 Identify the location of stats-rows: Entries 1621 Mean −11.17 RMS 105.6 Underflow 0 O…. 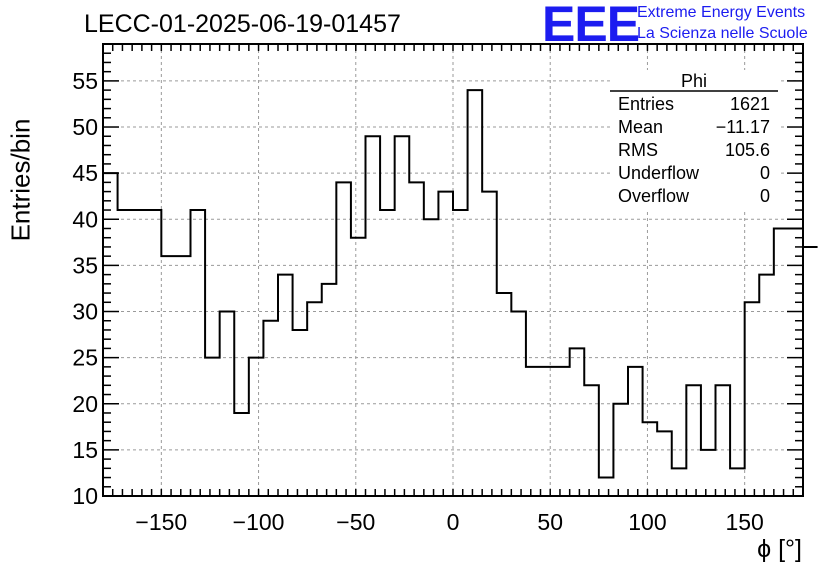
(694, 150).